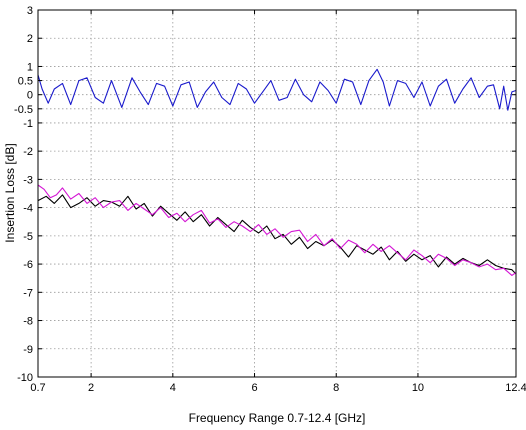 Image resolution: width=526 pixels, height=430 pixels. What do you see at coordinates (30, 11) in the screenshot?
I see `y-tick-label: 3` at bounding box center [30, 11].